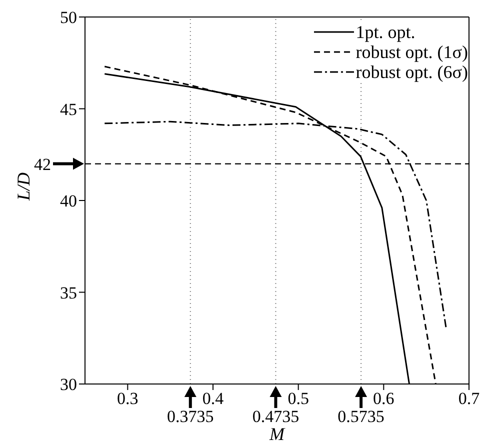  I want to click on ref-line-label: 0.3735, so click(190, 416).